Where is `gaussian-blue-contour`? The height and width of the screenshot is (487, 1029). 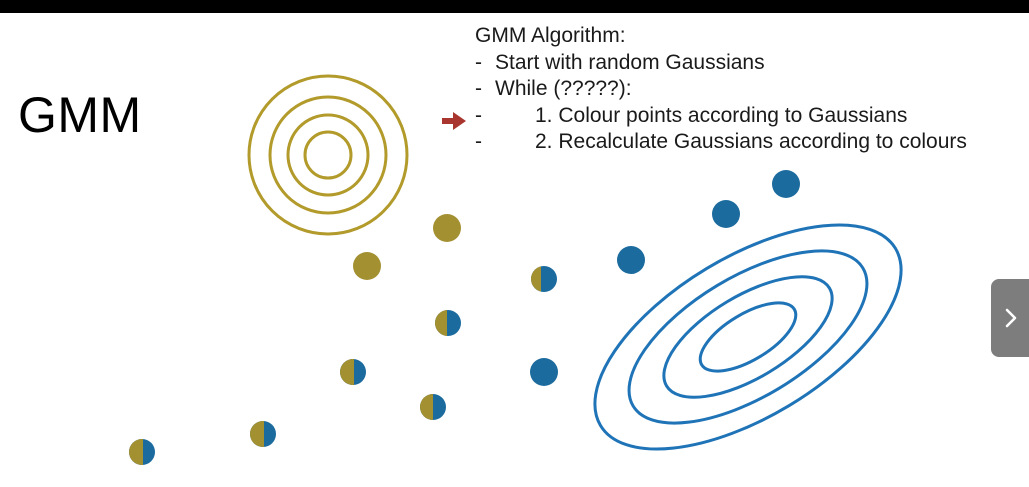
gaussian-blue-contour is located at coordinates (748, 337).